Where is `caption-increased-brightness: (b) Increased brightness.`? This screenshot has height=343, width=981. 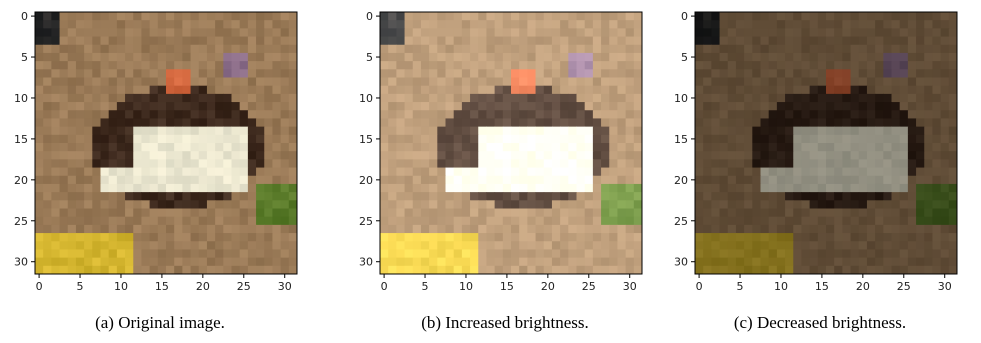 caption-increased-brightness: (b) Increased brightness. is located at coordinates (505, 322).